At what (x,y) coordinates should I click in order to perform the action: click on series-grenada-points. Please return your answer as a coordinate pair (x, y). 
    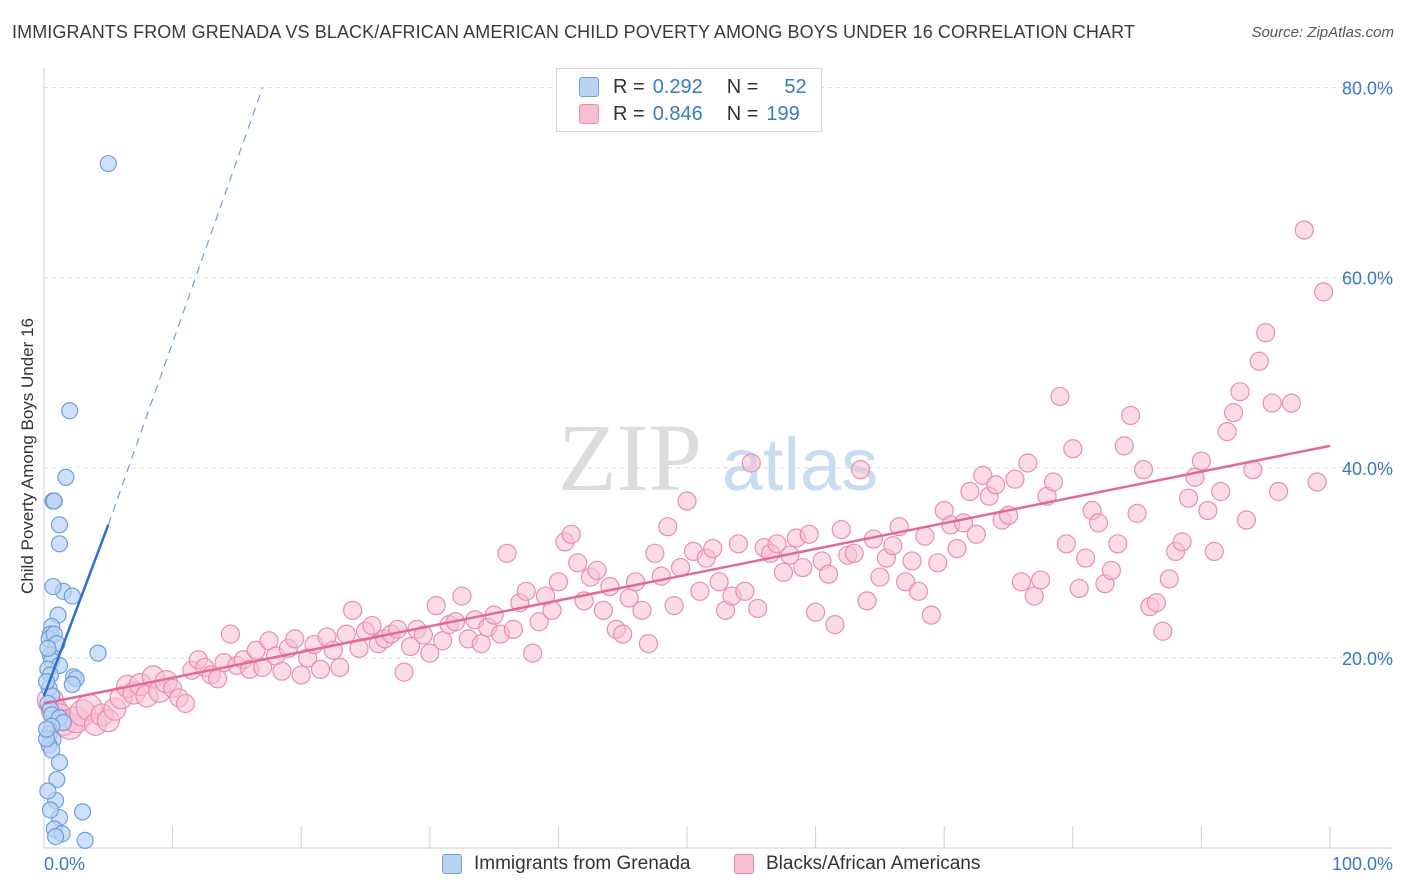
    Looking at the image, I should click on (77, 501).